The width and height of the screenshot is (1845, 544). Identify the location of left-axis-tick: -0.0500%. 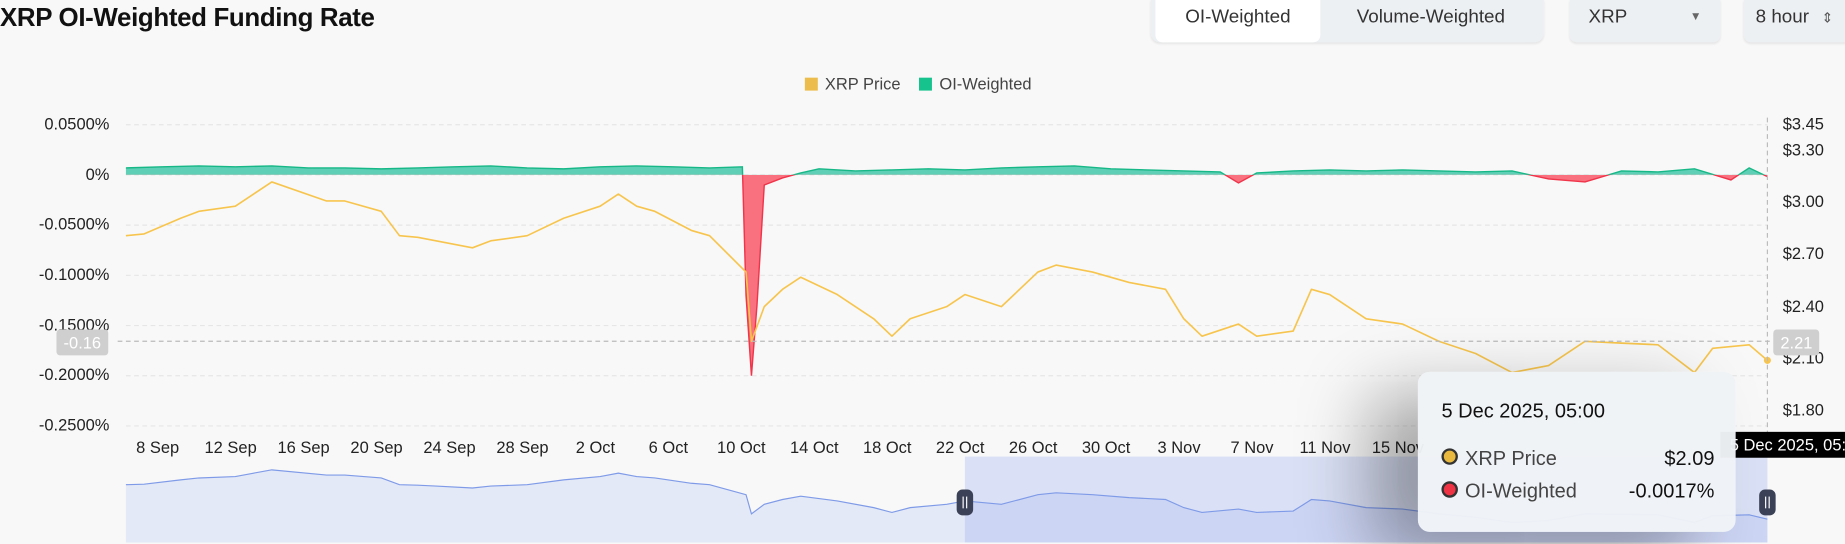
(74, 224).